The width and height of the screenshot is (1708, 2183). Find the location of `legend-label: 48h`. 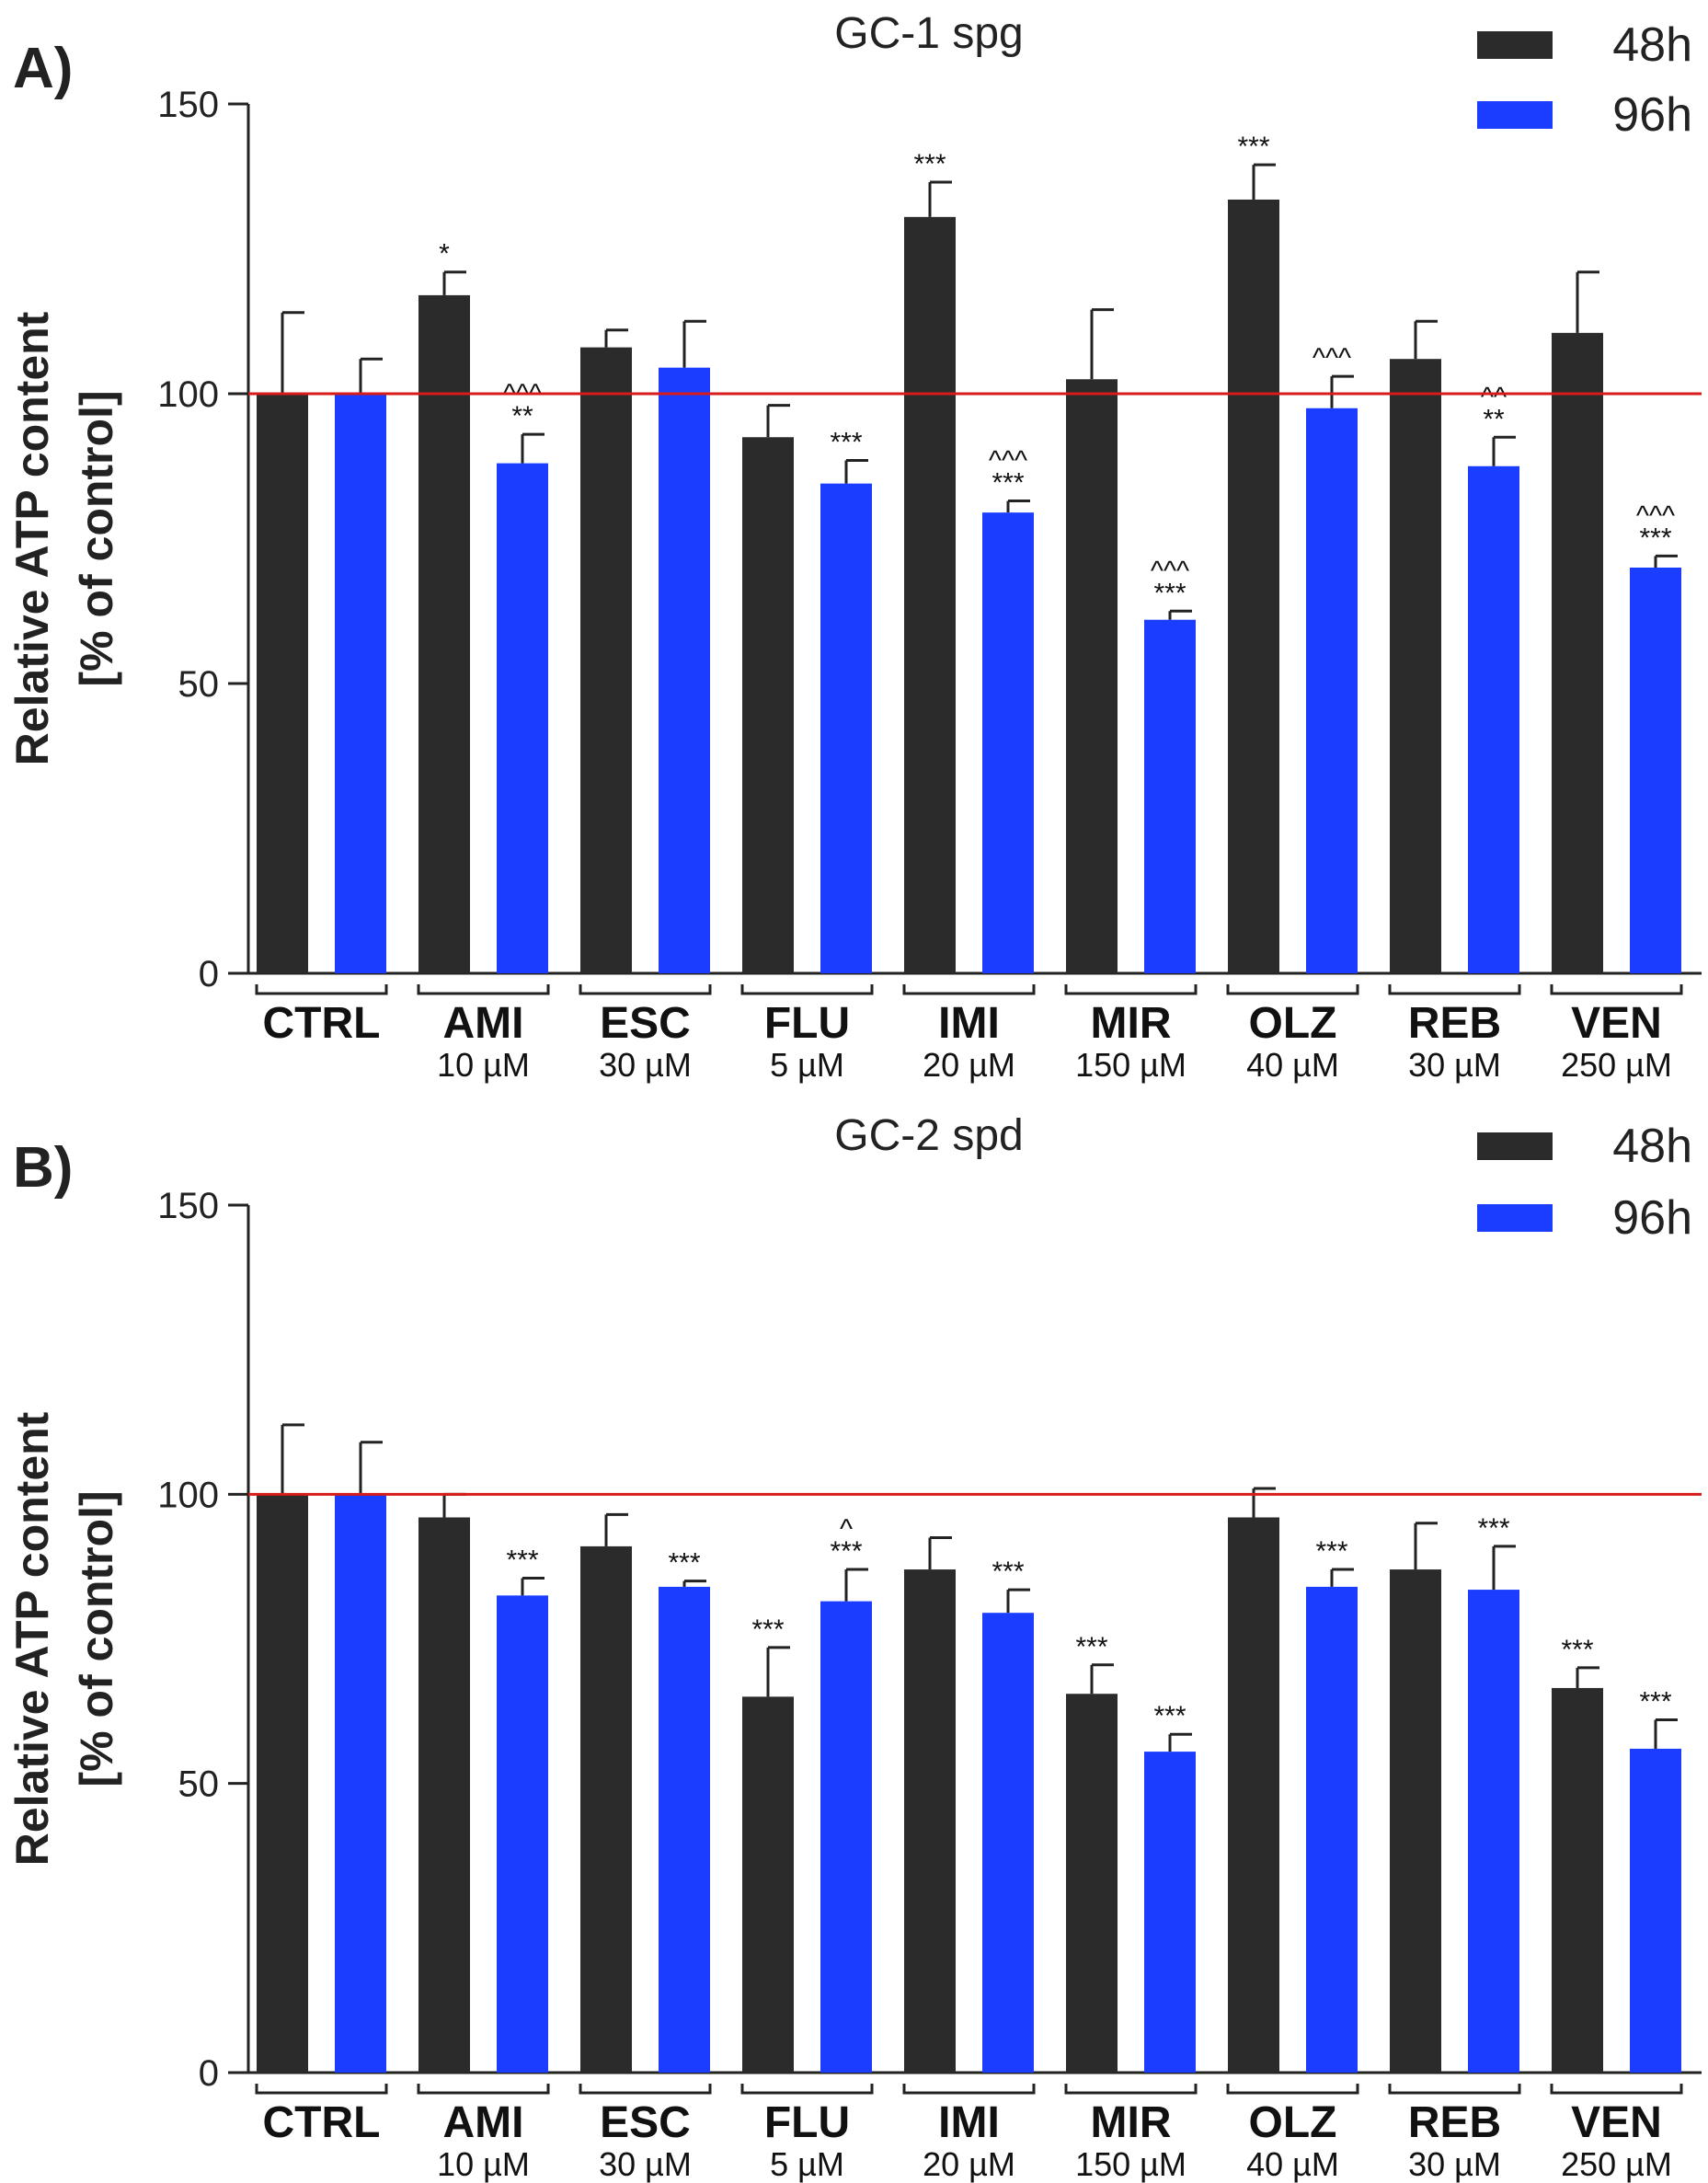

legend-label: 48h is located at coordinates (1652, 1146).